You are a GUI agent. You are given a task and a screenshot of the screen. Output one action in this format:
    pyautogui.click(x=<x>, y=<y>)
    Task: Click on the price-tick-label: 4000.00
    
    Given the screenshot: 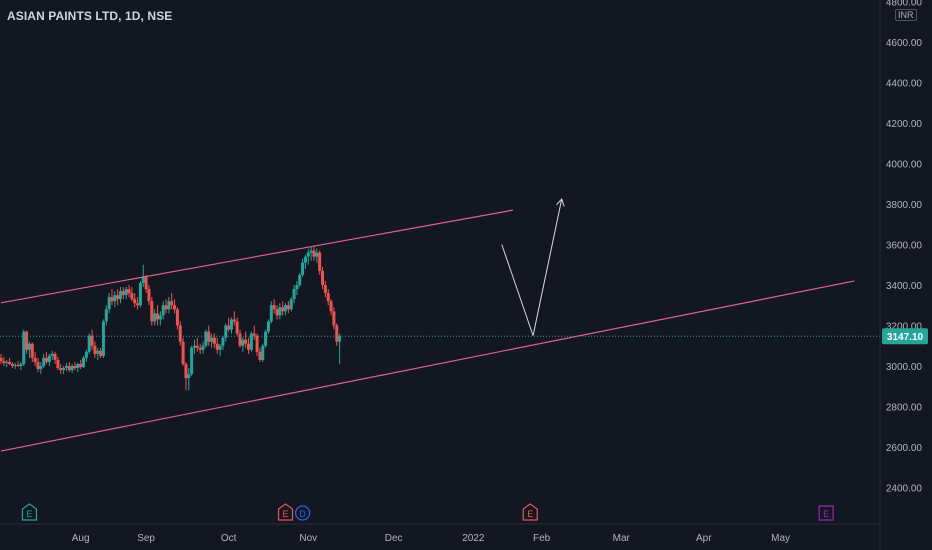 What is the action you would take?
    pyautogui.click(x=904, y=165)
    